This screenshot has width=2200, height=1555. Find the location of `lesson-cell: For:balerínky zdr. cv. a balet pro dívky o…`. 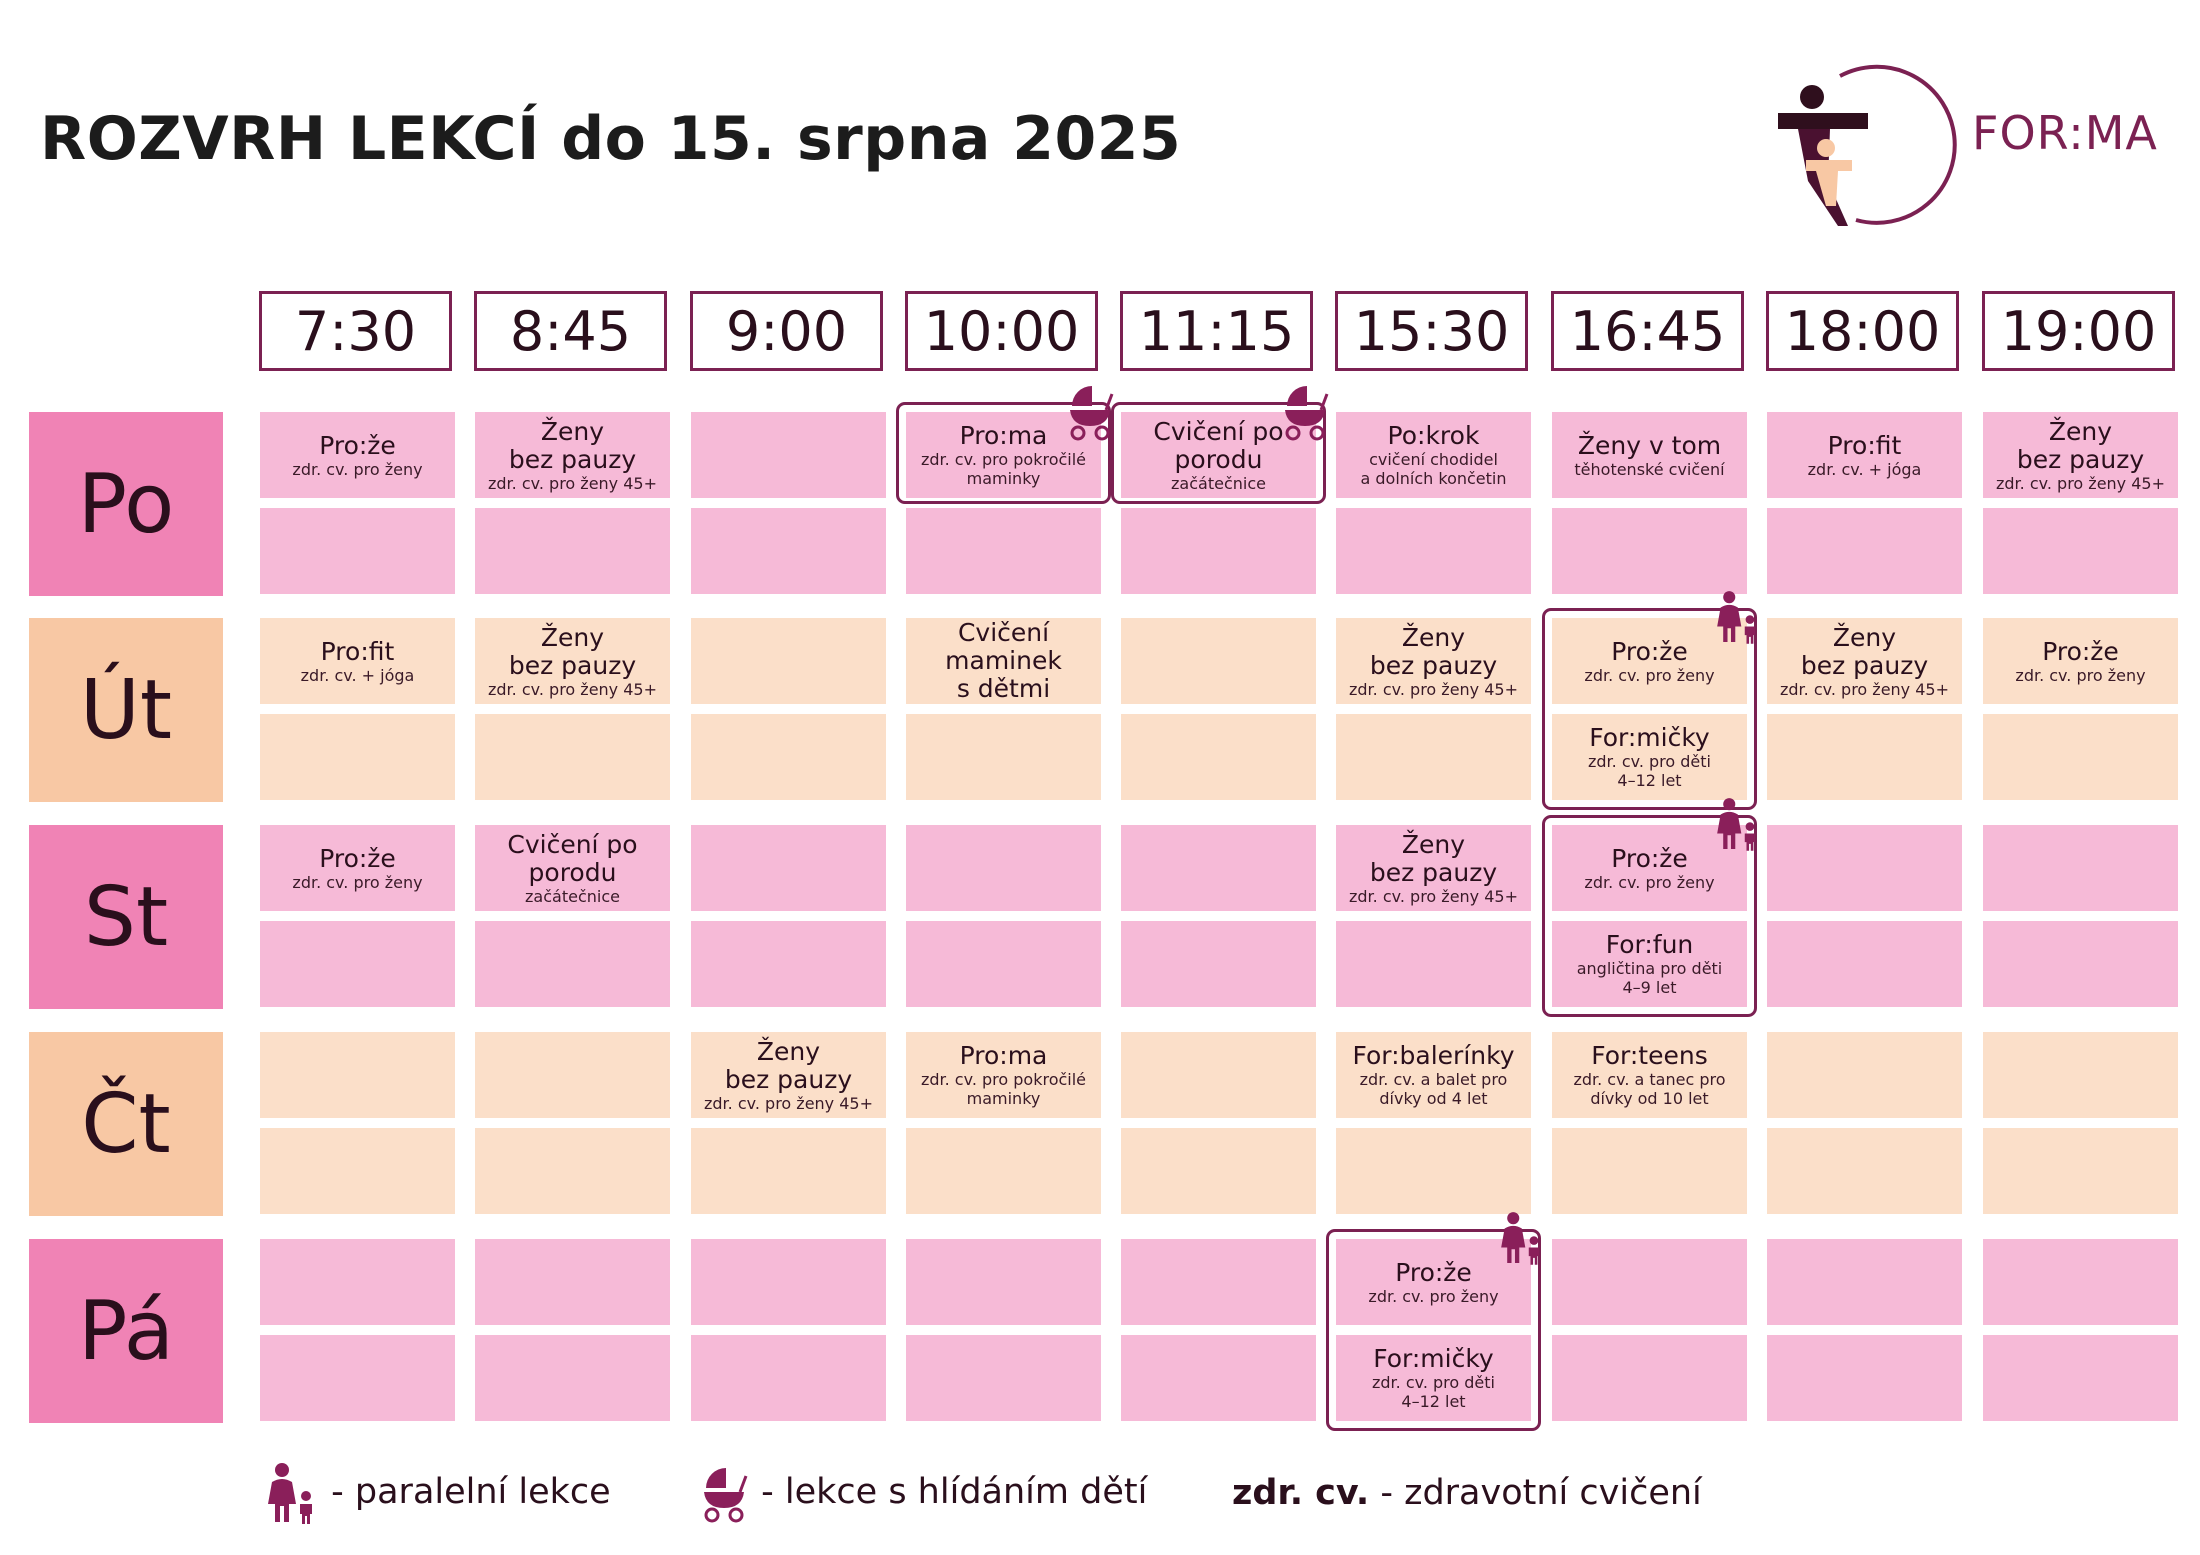

lesson-cell: For:balerínky zdr. cv. a balet pro dívky o… is located at coordinates (1433, 1075).